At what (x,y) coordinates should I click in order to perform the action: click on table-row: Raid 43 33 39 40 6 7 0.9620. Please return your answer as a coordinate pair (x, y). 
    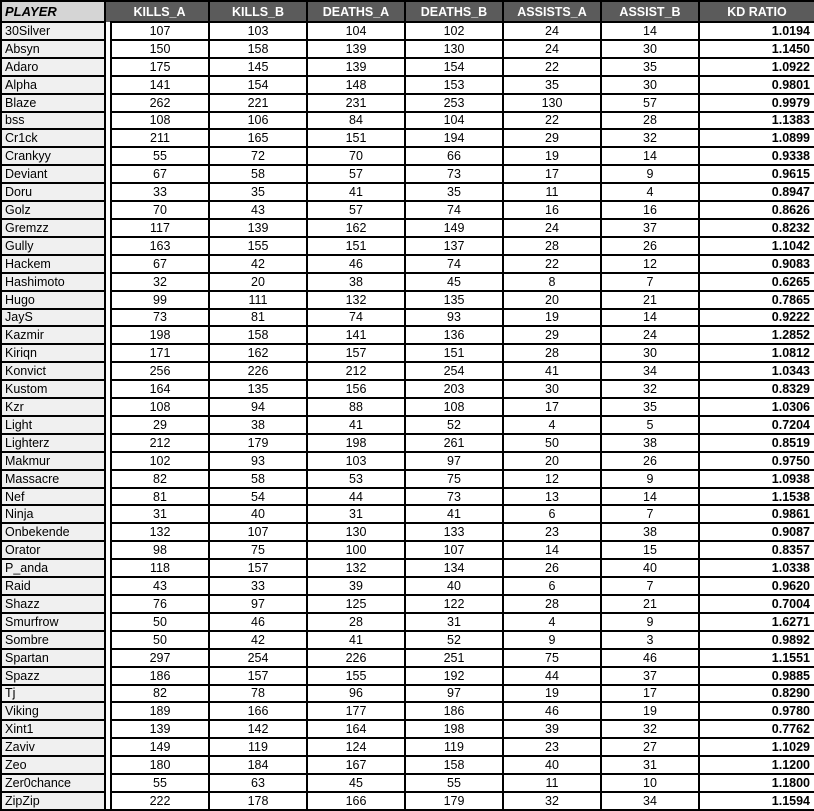
    Looking at the image, I should click on (407, 586).